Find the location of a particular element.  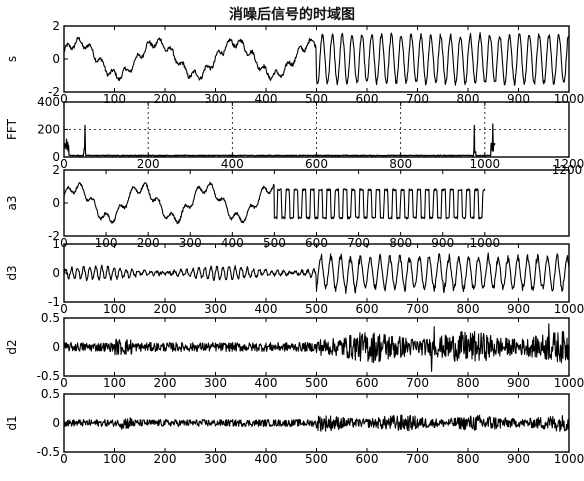

x-tick-label-d1: 900 is located at coordinates (518, 459).